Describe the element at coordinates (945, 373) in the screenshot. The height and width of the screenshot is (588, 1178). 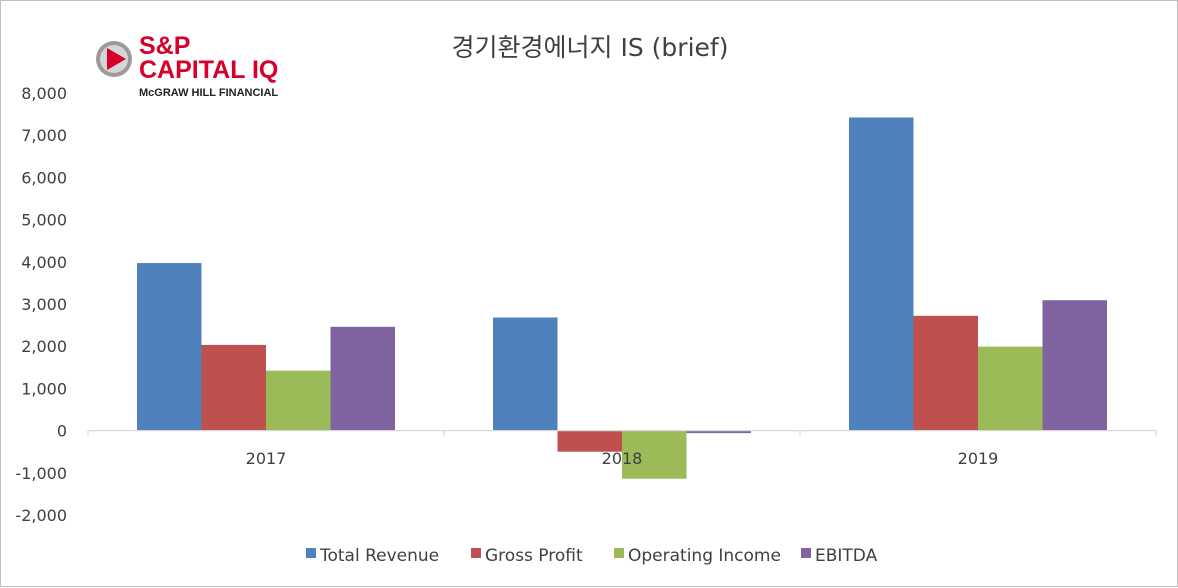
I see `bar-gross-profit-2019` at that location.